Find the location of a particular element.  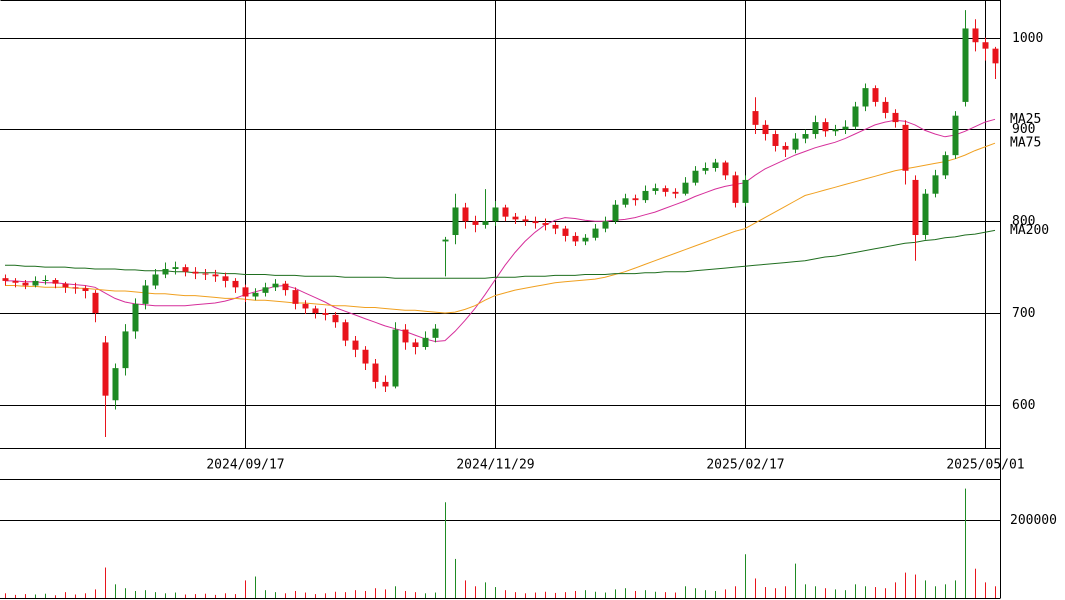

y-tick-label: 1000 is located at coordinates (1027, 38).